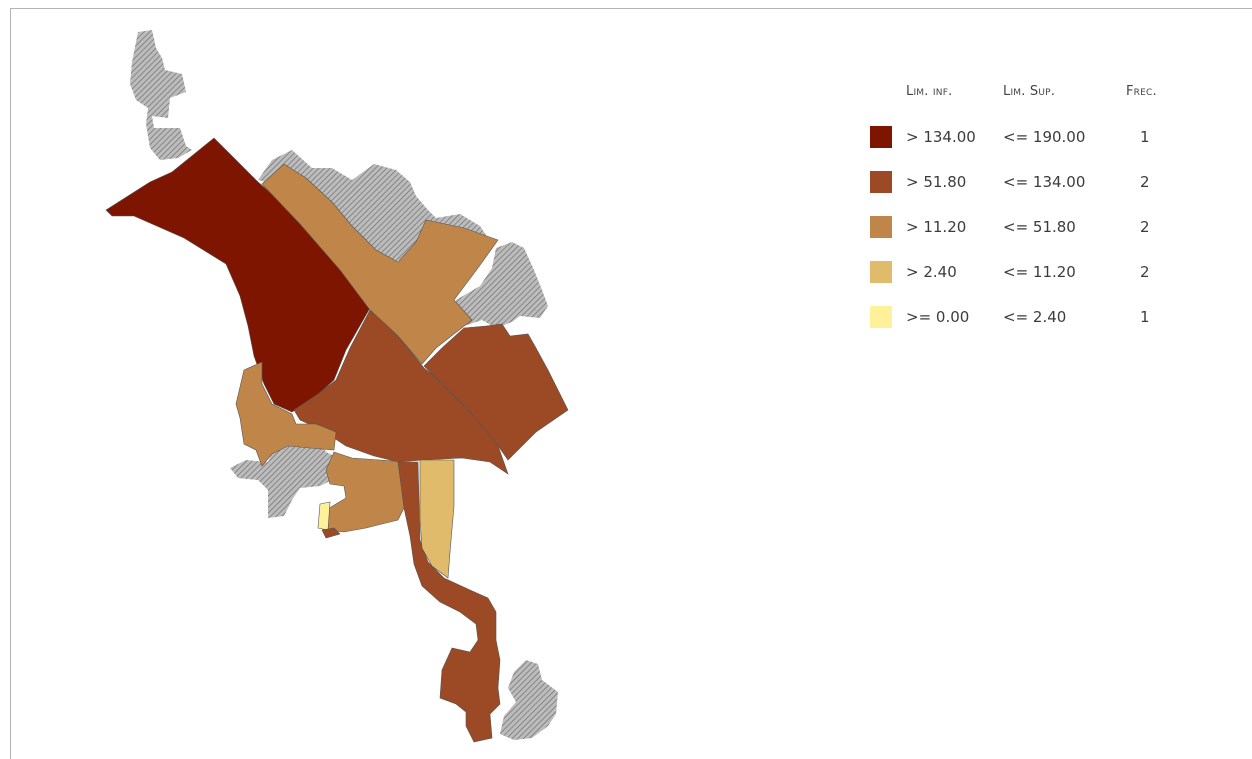 Image resolution: width=1252 pixels, height=759 pixels. I want to click on region-south-small, so click(324, 516).